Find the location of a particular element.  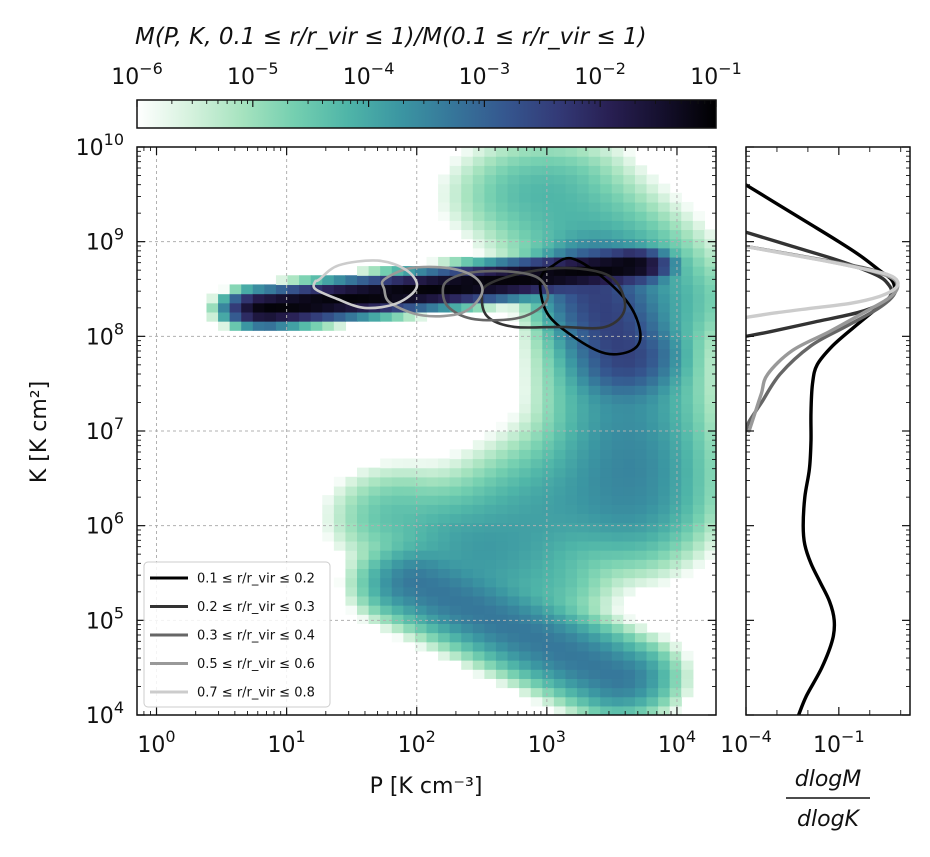

side-x-tick-label: 10−1 is located at coordinates (839, 742).